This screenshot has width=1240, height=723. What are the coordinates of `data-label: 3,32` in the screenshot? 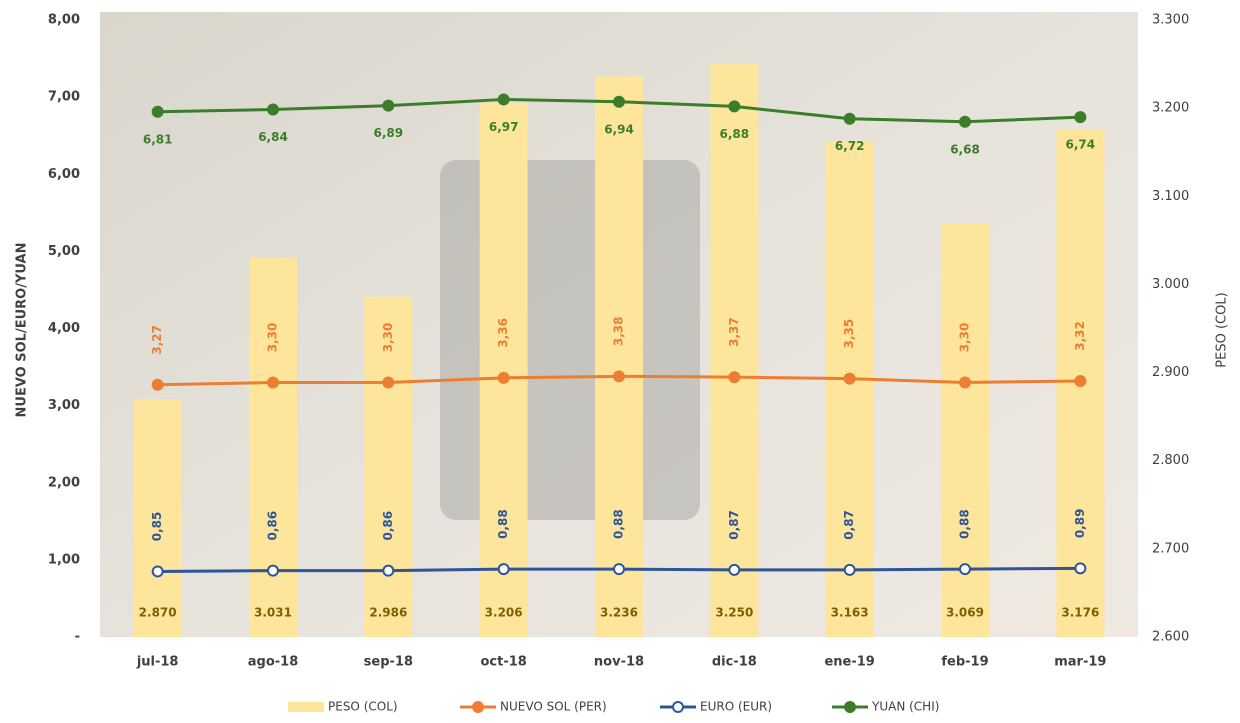 It's located at (1080, 336).